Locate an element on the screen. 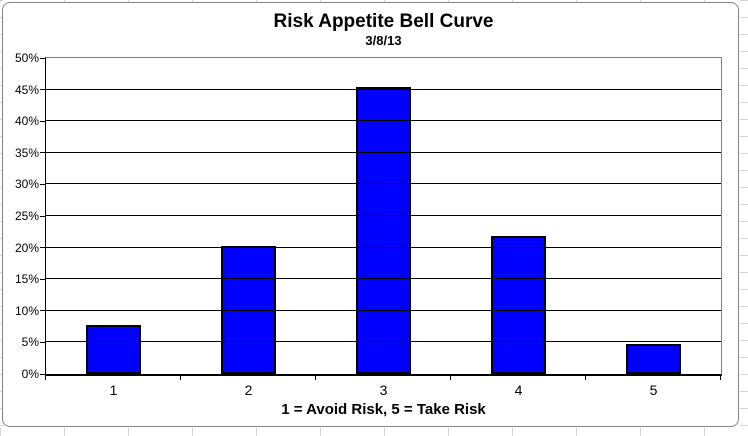 The image size is (748, 436). y-axis-label: 25% is located at coordinates (26, 216).